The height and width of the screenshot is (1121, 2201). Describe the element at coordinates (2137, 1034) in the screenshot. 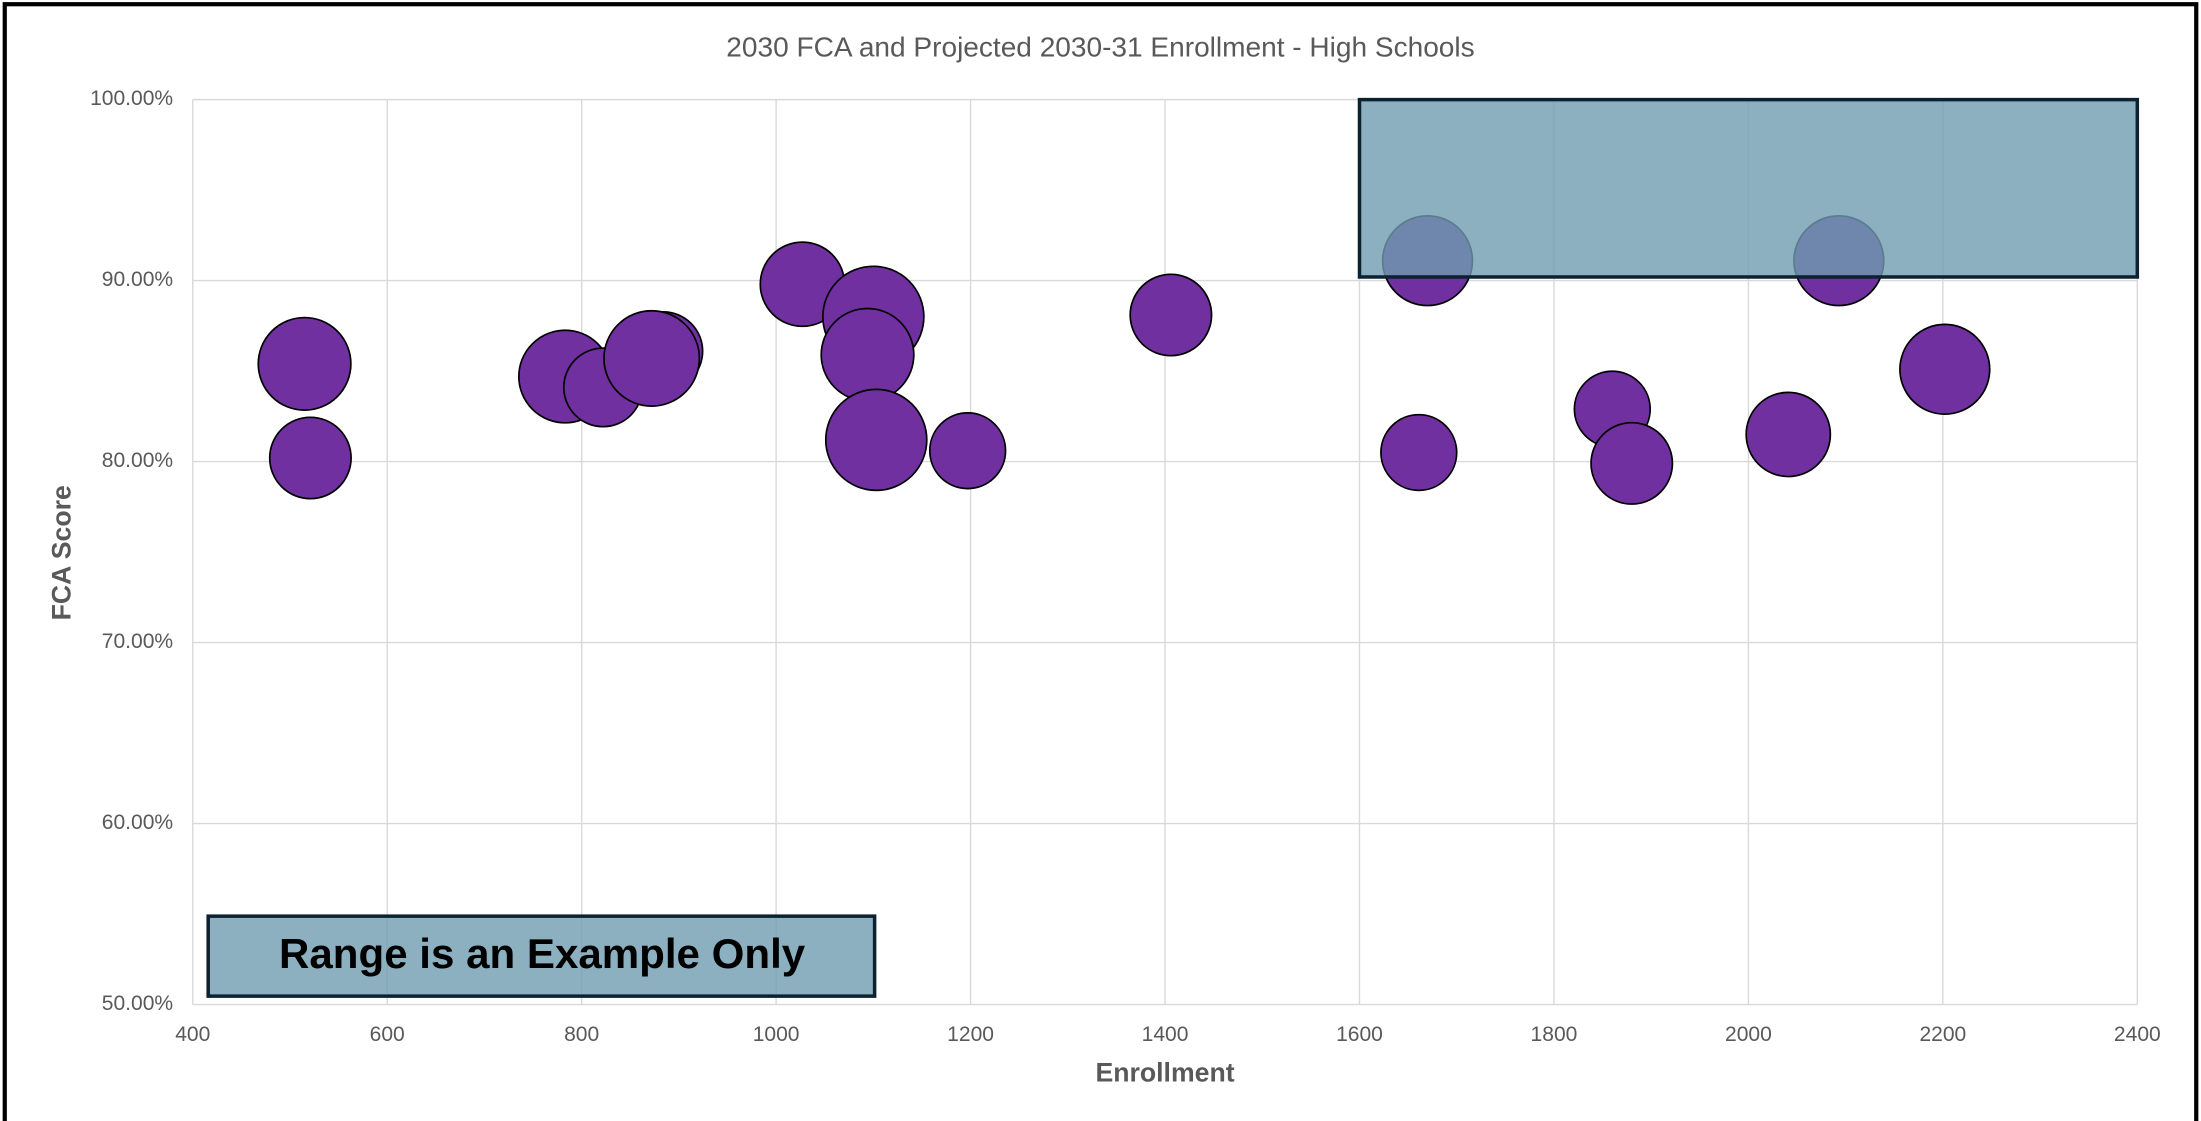

I see `x-tick-label: 2400` at that location.